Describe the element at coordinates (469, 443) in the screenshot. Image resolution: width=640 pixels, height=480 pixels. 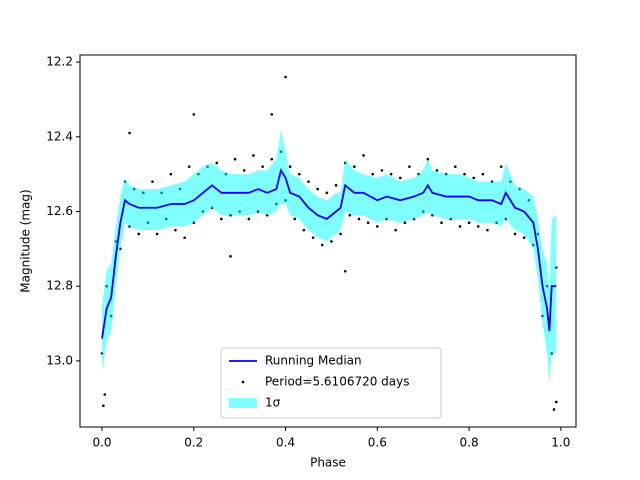
I see `x-tick-label: 0.8` at that location.